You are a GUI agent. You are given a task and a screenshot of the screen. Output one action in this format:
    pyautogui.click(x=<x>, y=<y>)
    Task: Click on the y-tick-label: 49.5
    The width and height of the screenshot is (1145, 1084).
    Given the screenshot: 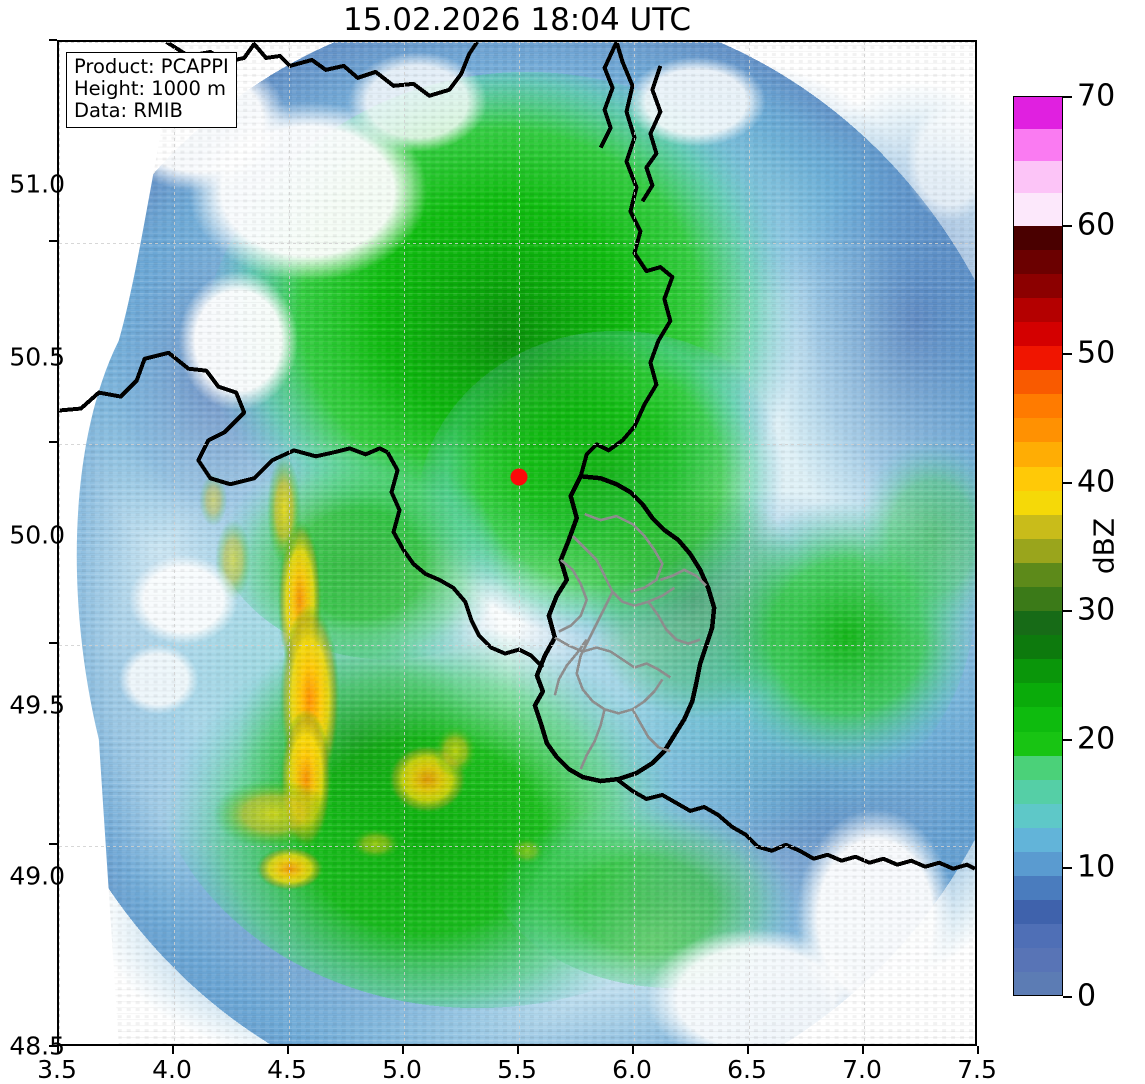 What is the action you would take?
    pyautogui.click(x=37, y=705)
    